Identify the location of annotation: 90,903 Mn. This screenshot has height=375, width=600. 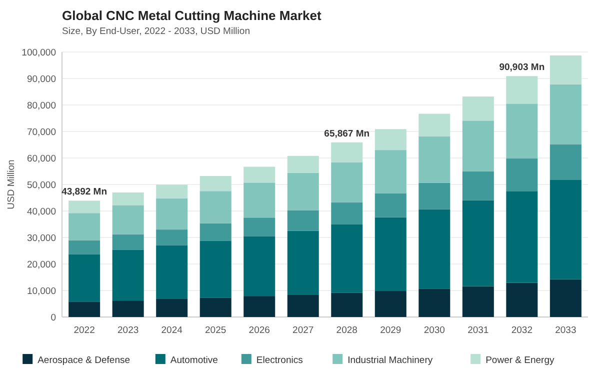
(522, 68).